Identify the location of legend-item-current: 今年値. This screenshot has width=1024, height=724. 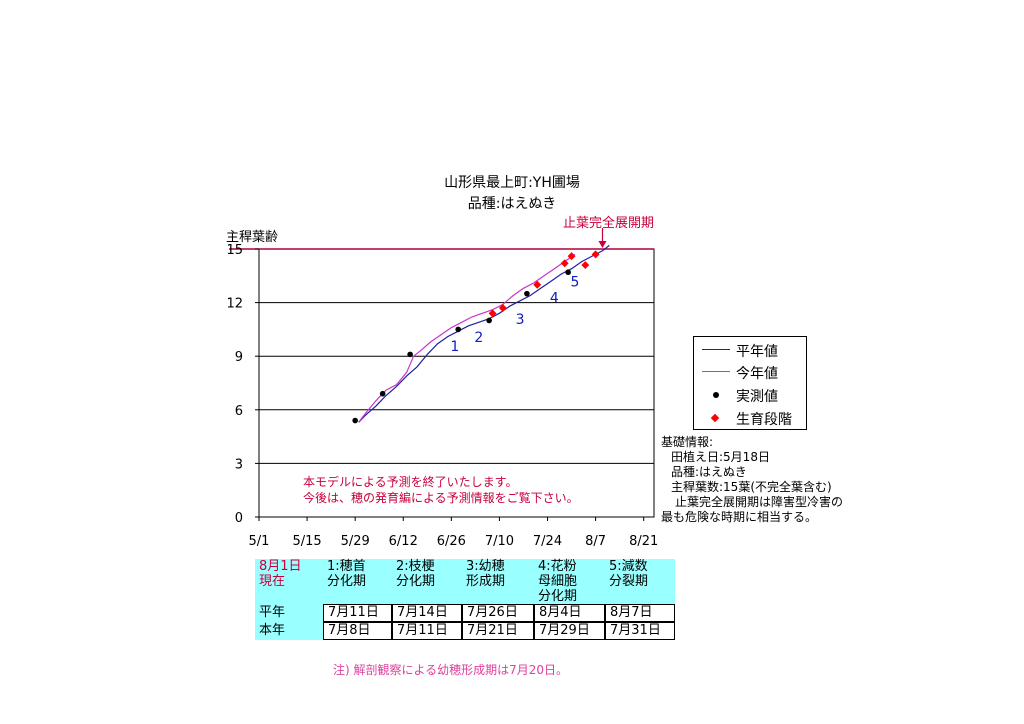
(750, 372).